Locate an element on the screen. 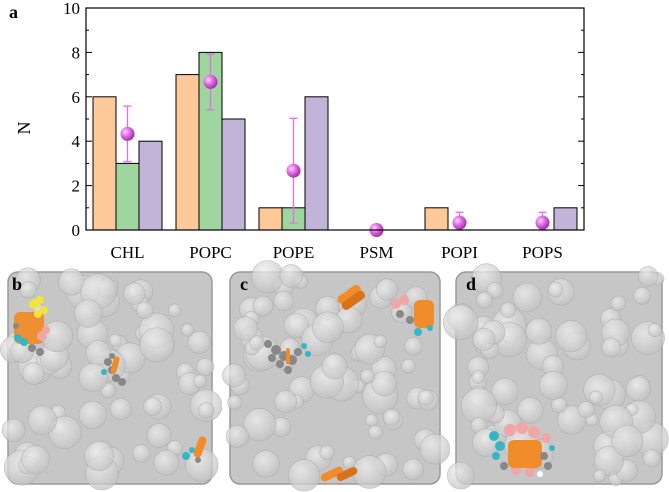 The image size is (669, 492). y-tick-label: 4 is located at coordinates (76, 141).